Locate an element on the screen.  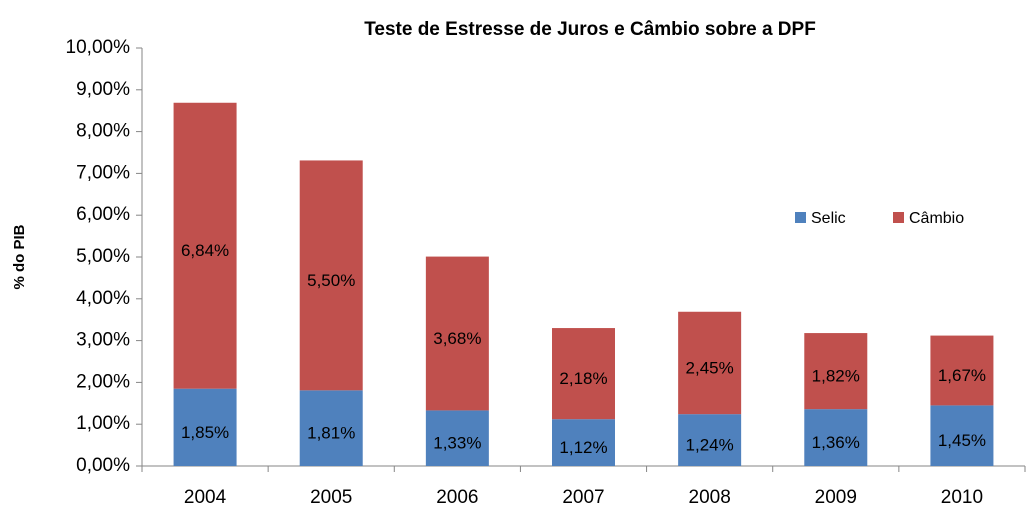
x-tick-label: 2009 is located at coordinates (836, 497).